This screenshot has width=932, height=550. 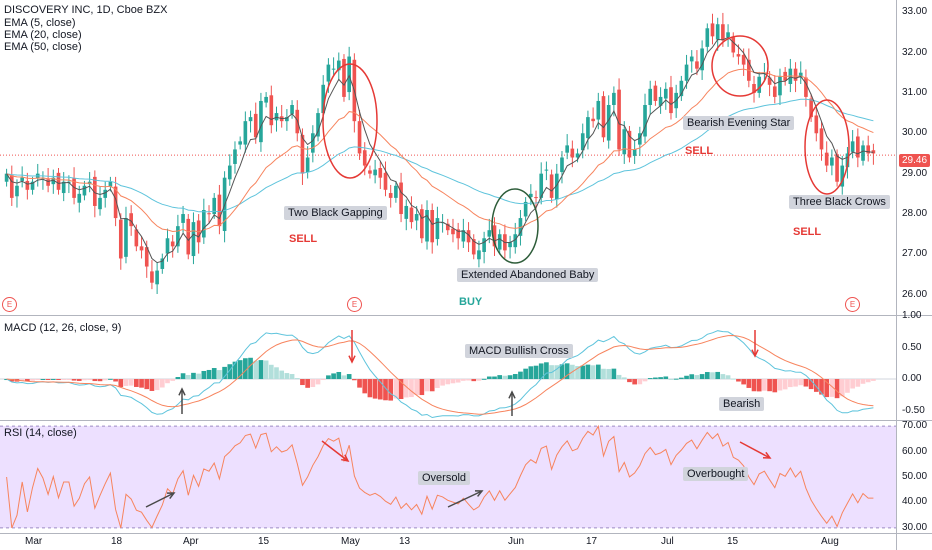 What do you see at coordinates (827, 147) in the screenshot?
I see `pattern-circle-three-crows` at bounding box center [827, 147].